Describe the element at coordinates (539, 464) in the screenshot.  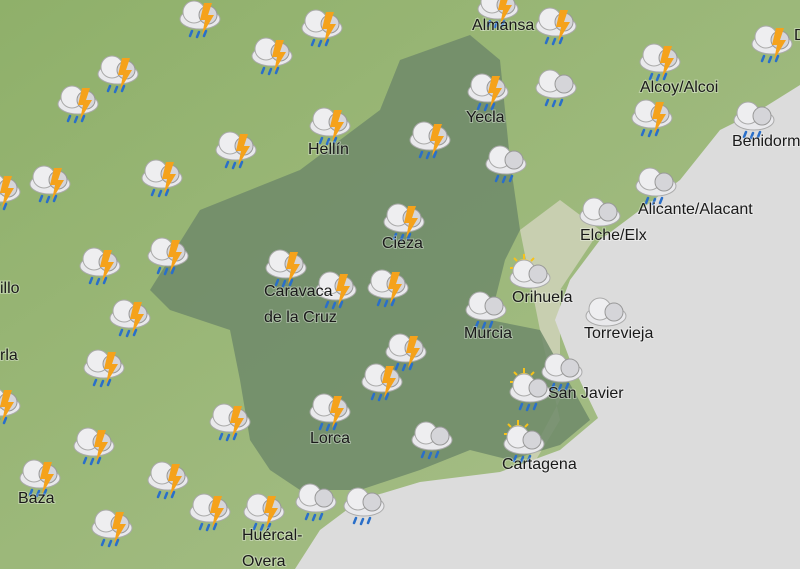
I see `place-label: Cartagena` at that location.